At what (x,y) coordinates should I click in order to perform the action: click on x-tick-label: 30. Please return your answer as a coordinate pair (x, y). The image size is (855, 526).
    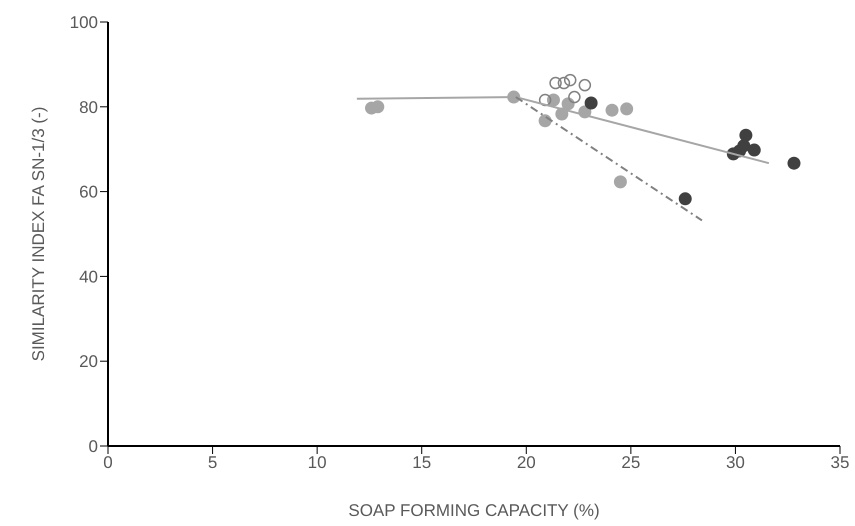
    Looking at the image, I should click on (735, 462).